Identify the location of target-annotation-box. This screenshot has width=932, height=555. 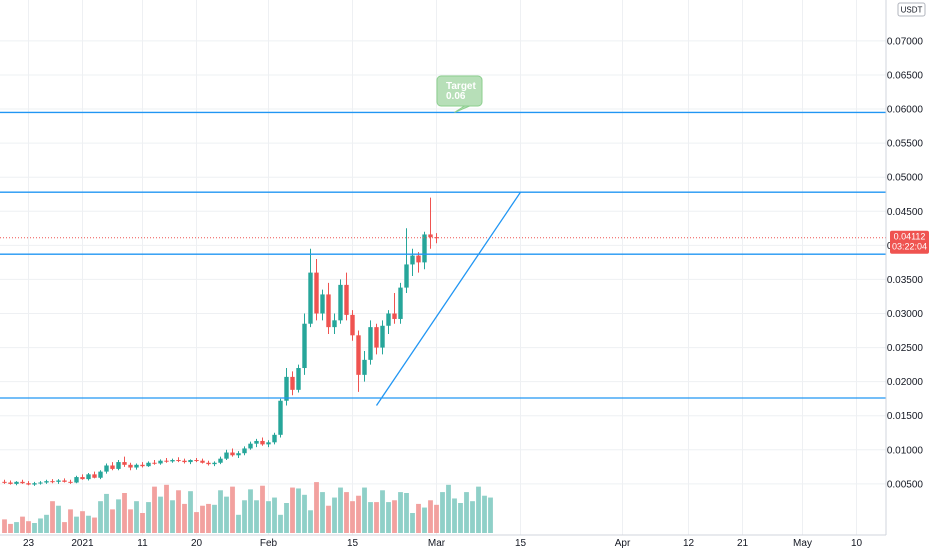
(459, 91).